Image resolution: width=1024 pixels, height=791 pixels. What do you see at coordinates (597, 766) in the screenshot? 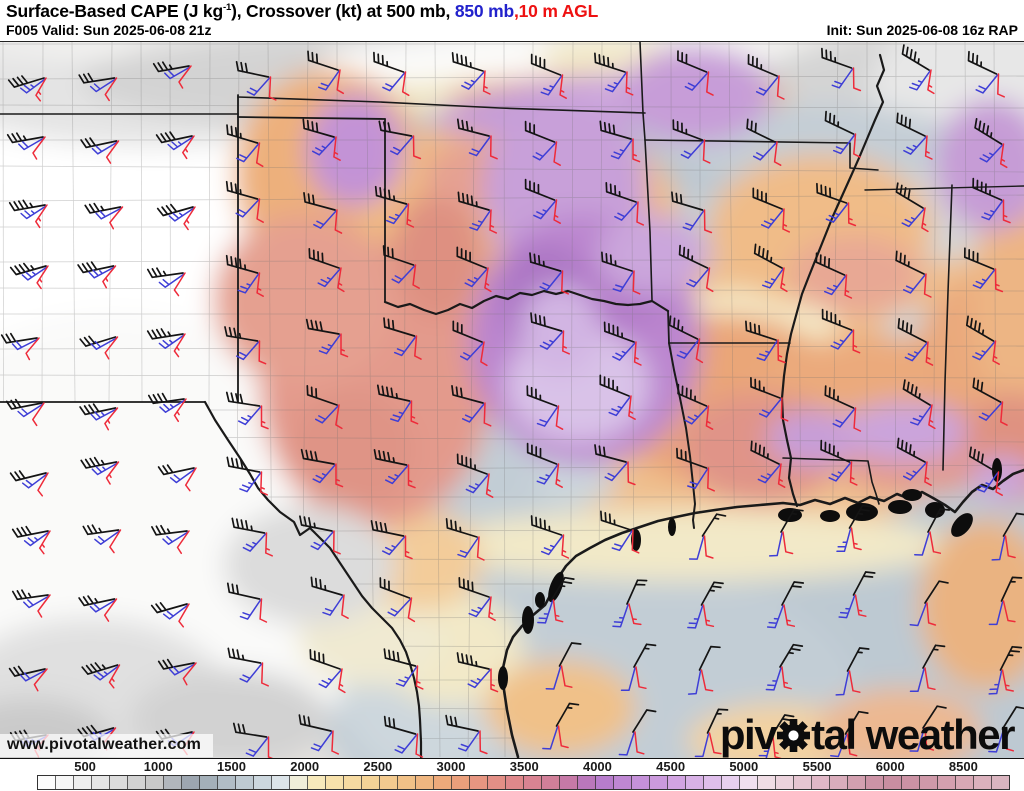
I see `colorbar-tick-label: 4000` at bounding box center [597, 766].